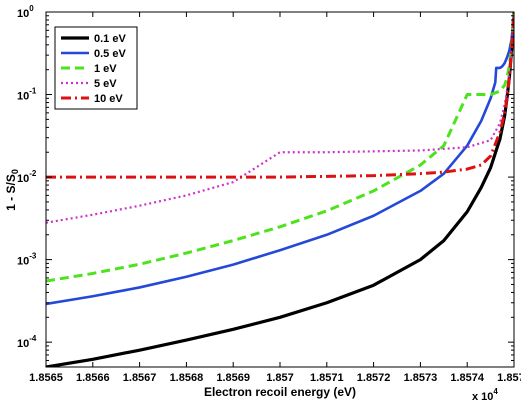  I want to click on y-tick-label: 10⁻², so click(27, 177).